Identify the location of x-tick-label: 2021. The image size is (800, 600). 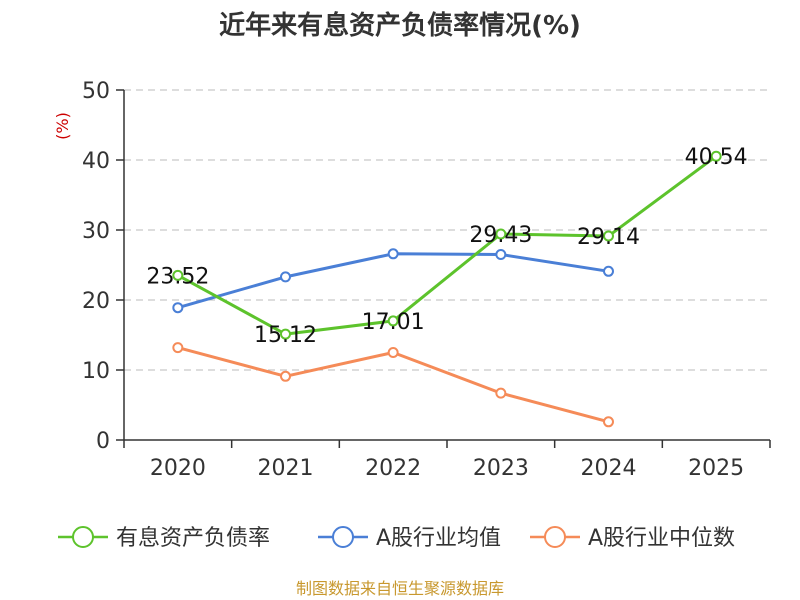
(286, 468).